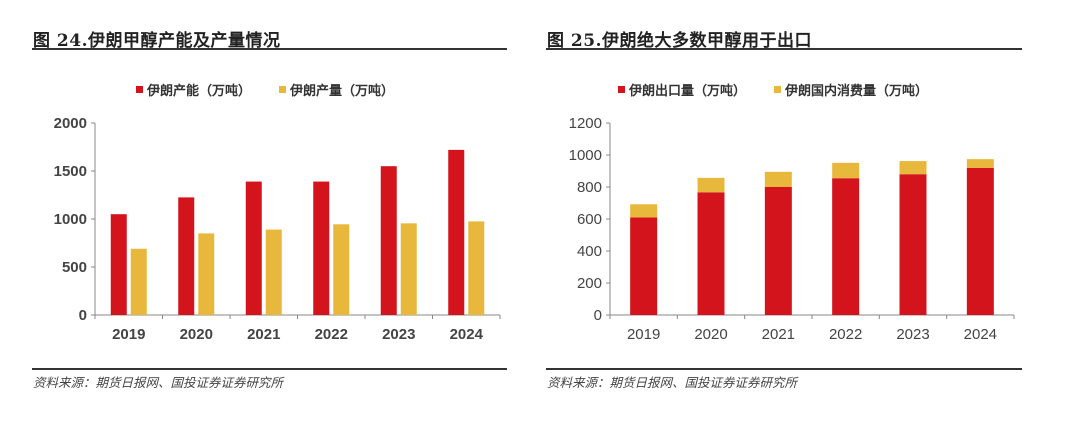 This screenshot has height=429, width=1080. Describe the element at coordinates (773, 89) in the screenshot. I see `figure-25-legend: 伊朗出口量（万吨） 伊朗国内消费量（万吨）` at that location.